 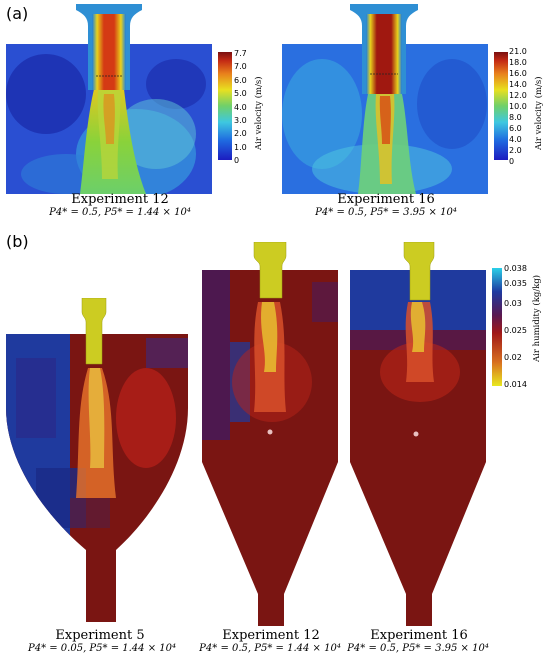 I want to click on velocity-colorbar-exp16, so click(x=501, y=106).